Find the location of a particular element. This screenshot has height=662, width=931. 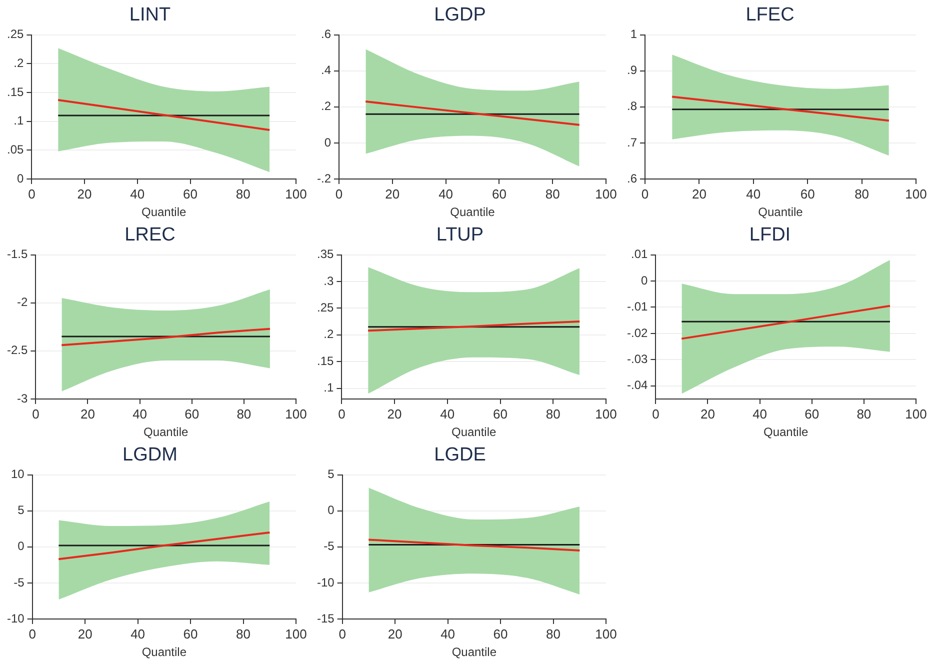

chart-title: LGDP is located at coordinates (460, 15).